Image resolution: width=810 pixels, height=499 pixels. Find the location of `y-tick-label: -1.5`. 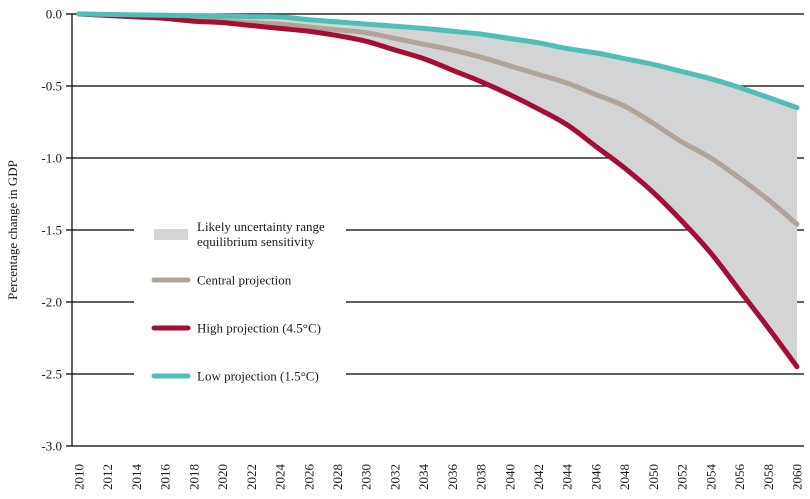

y-tick-label: -1.5 is located at coordinates (51, 230).